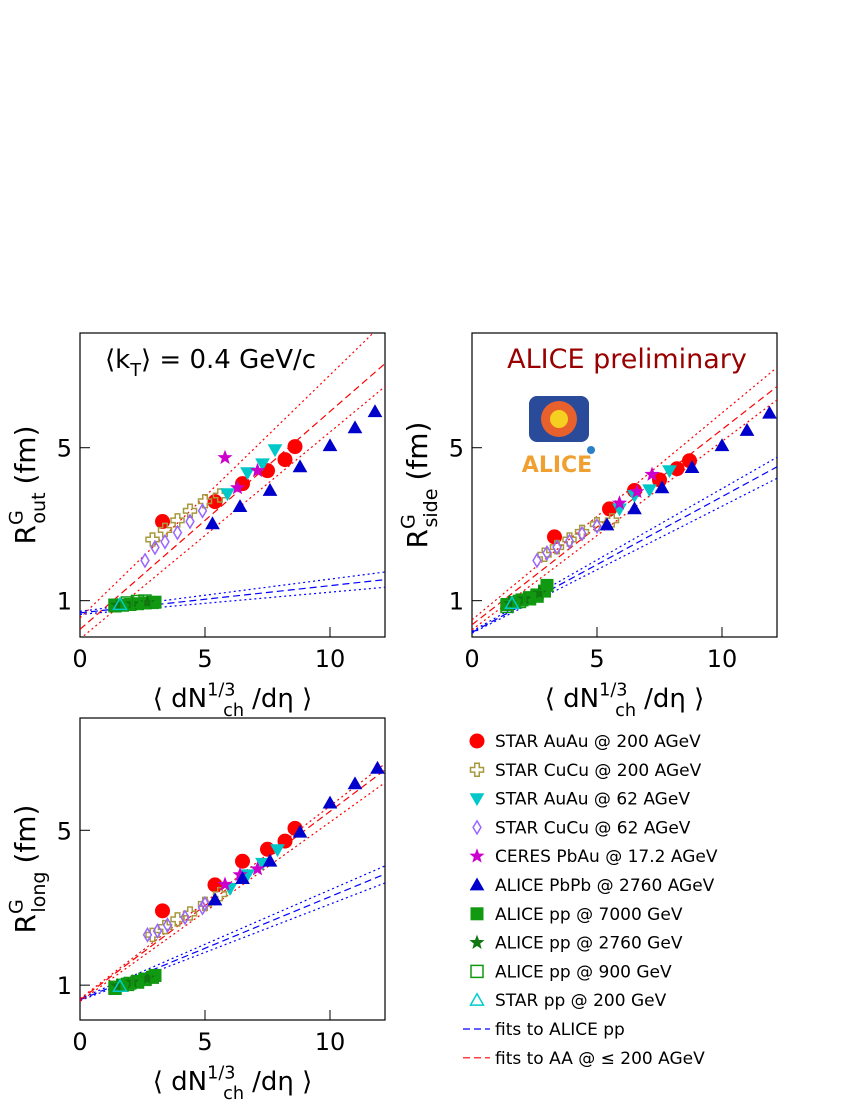  Describe the element at coordinates (605, 886) in the screenshot. I see `legend-label: ALICE PbPb @ 2760 AGeV` at that location.